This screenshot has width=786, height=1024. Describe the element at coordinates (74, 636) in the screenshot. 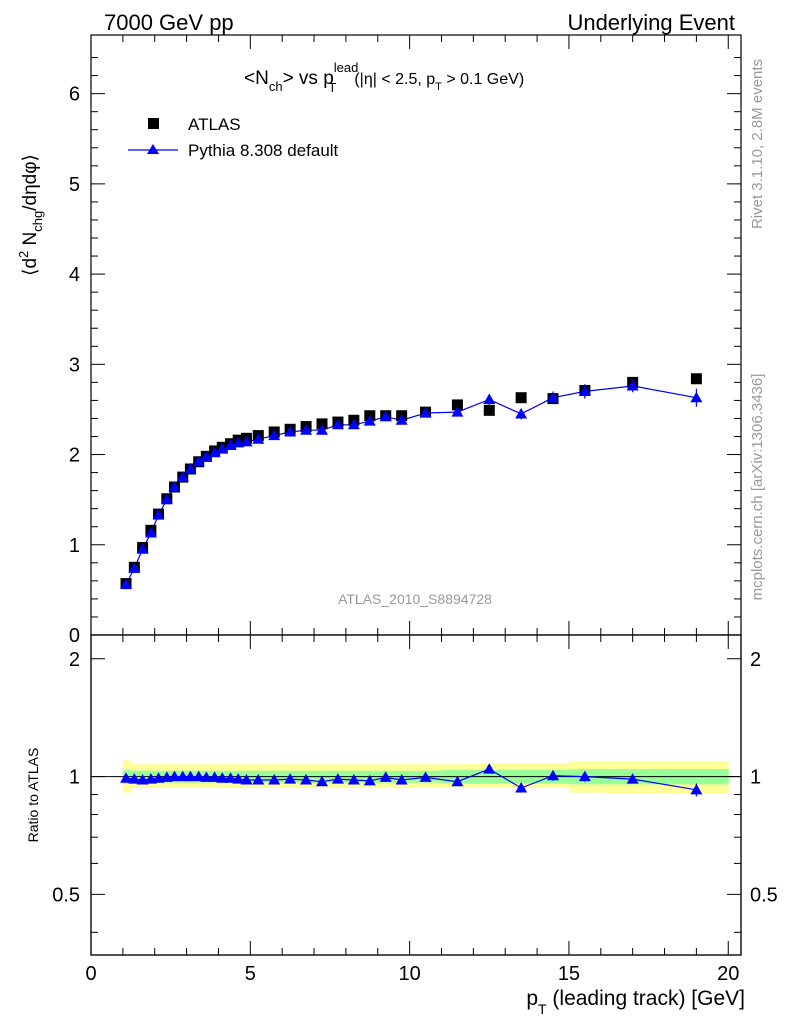

I see `main-y-tick-label: 0` at that location.